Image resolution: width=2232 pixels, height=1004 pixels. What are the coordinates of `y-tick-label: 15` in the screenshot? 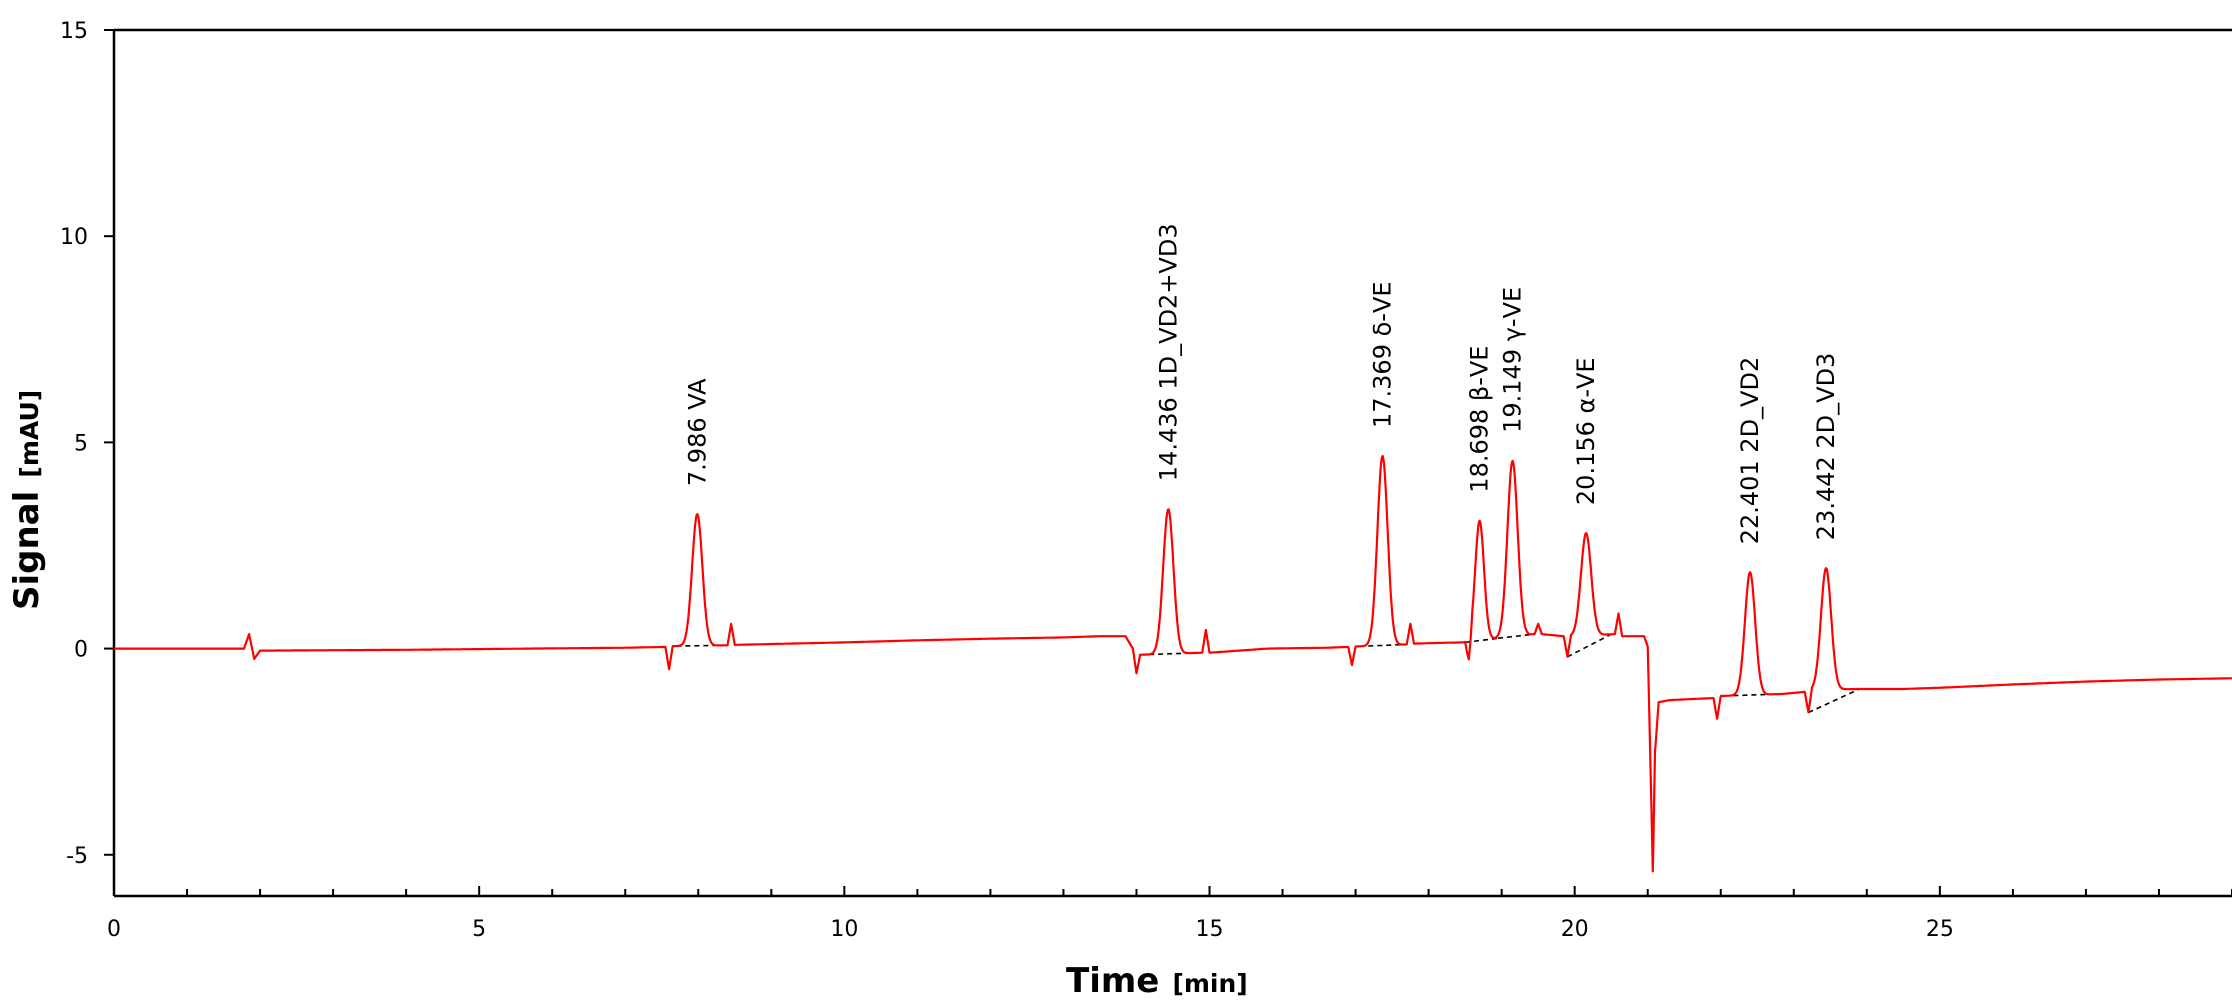 It's located at (74, 31).